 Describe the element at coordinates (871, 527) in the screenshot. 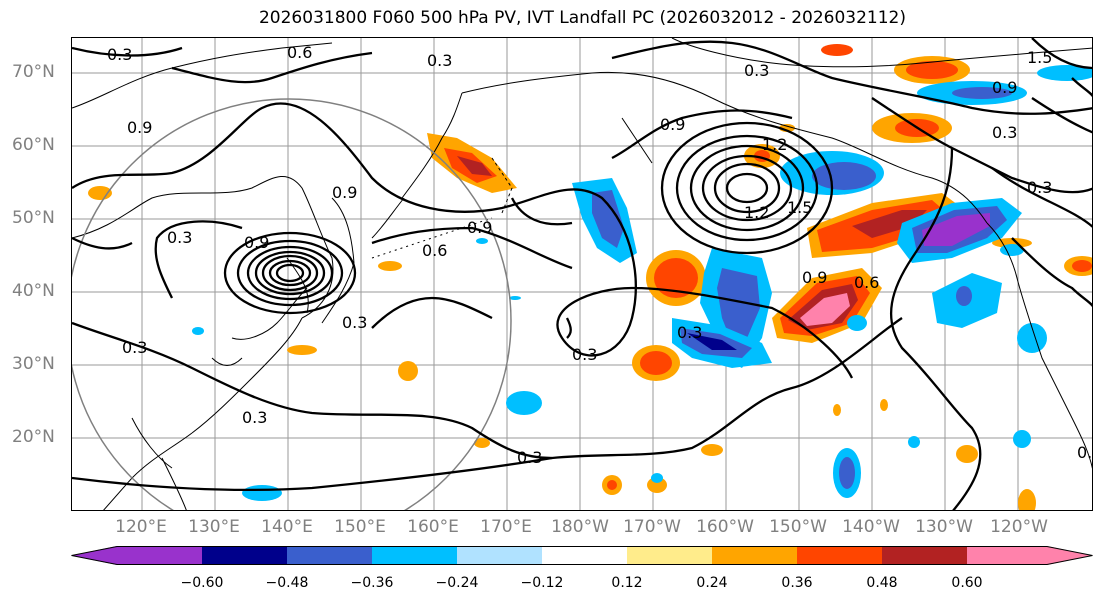

I see `lon-label: 140°W` at that location.